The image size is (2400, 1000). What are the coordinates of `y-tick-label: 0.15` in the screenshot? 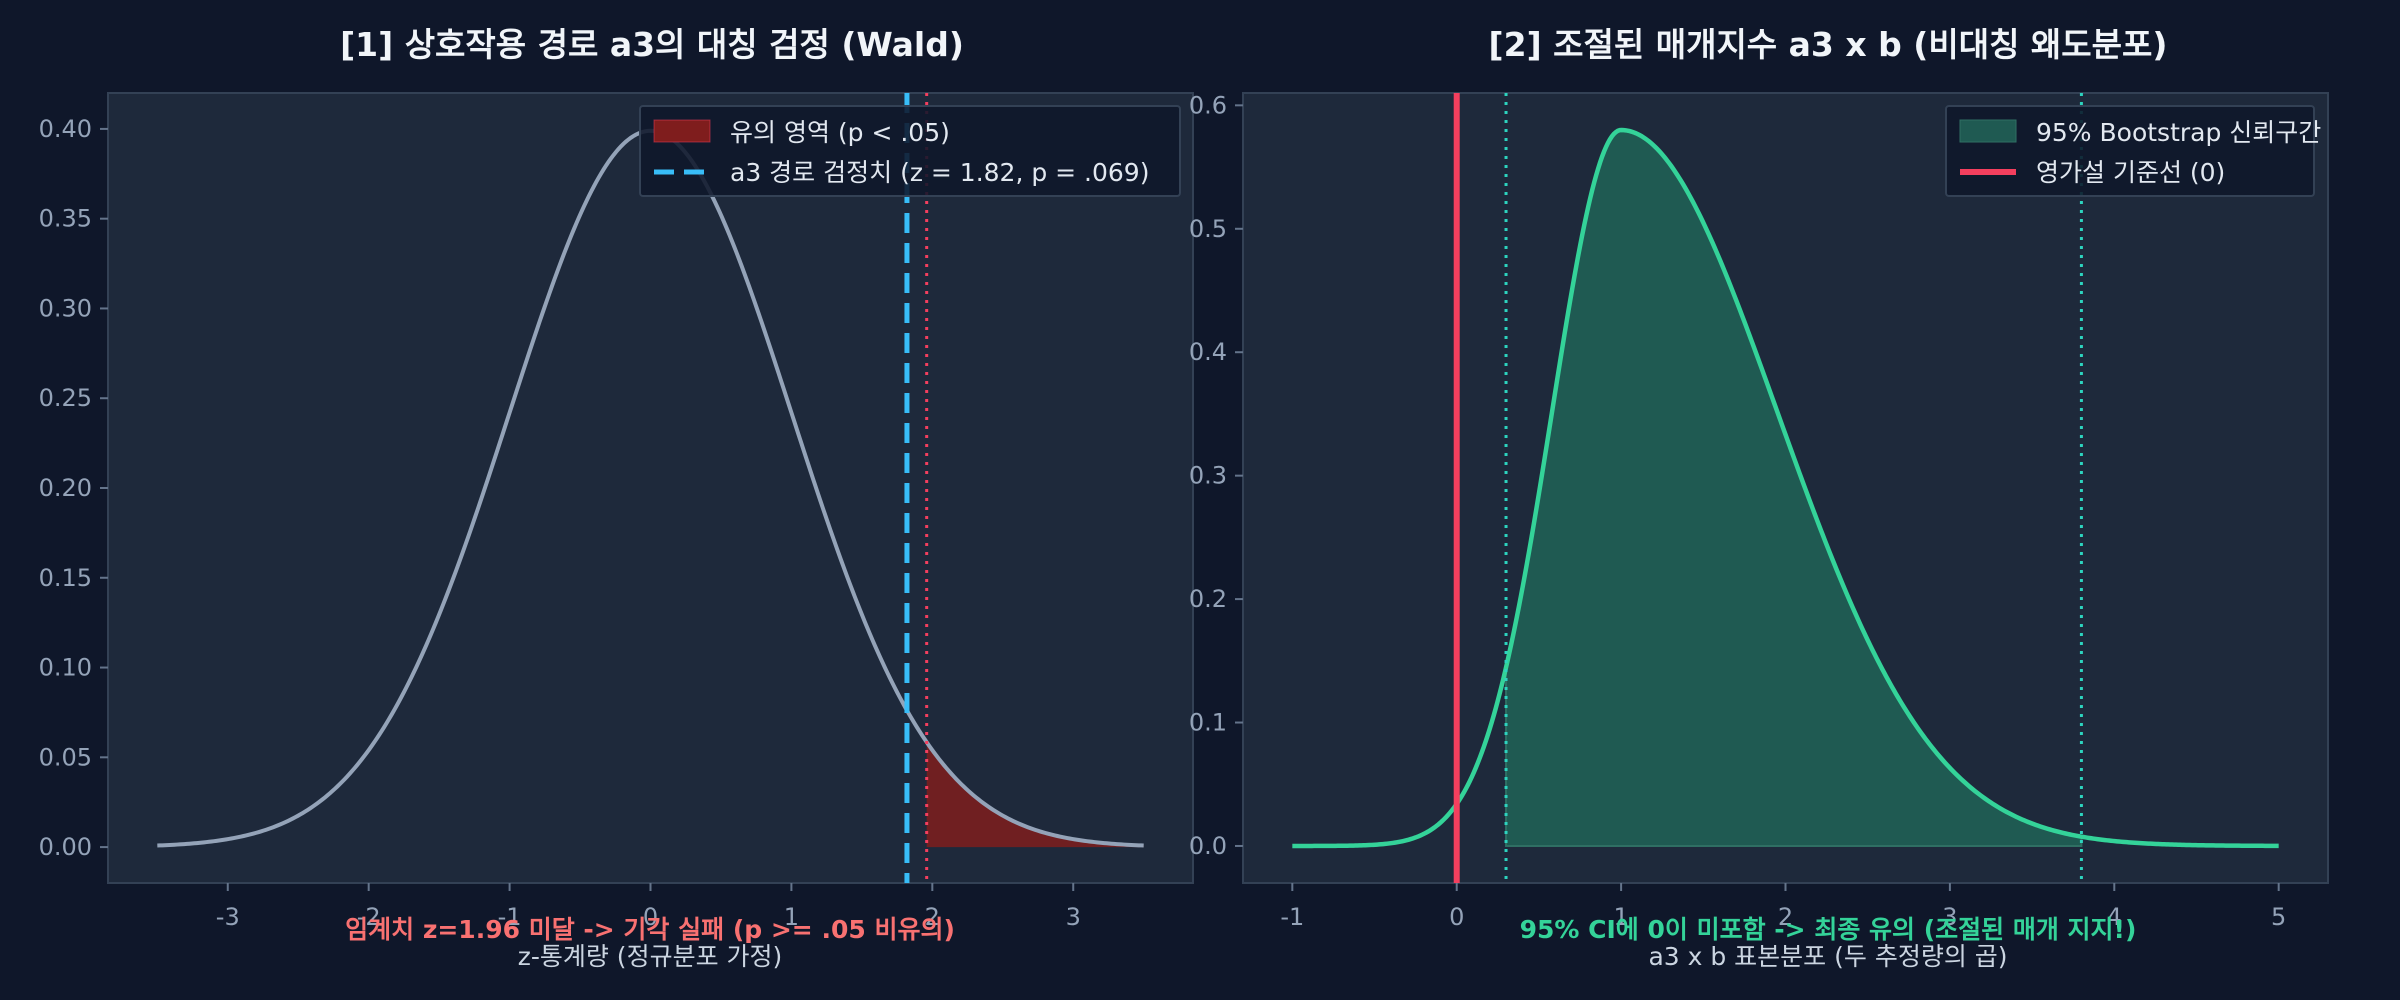 It's located at (65, 578).